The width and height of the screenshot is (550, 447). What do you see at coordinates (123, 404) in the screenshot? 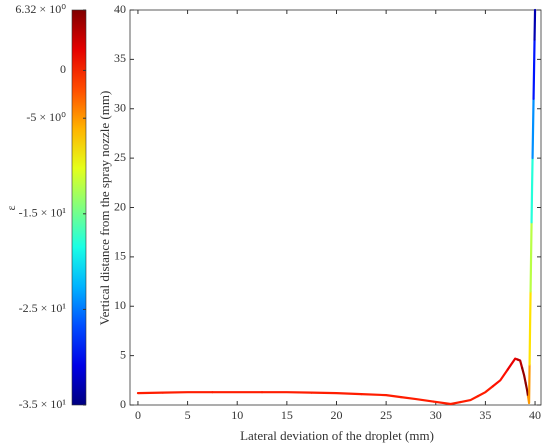
I see `y-tick-label: 0` at bounding box center [123, 404].